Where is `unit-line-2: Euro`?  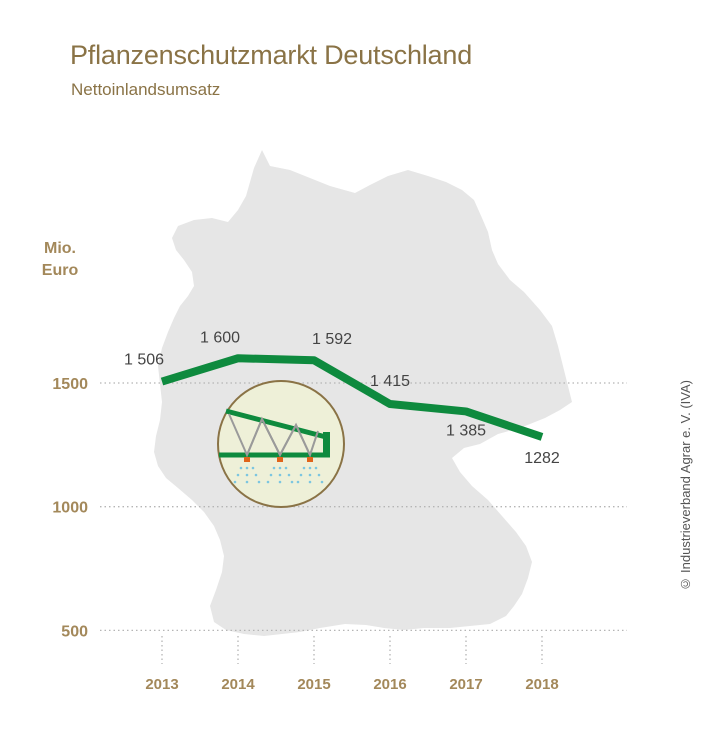 unit-line-2: Euro is located at coordinates (60, 270).